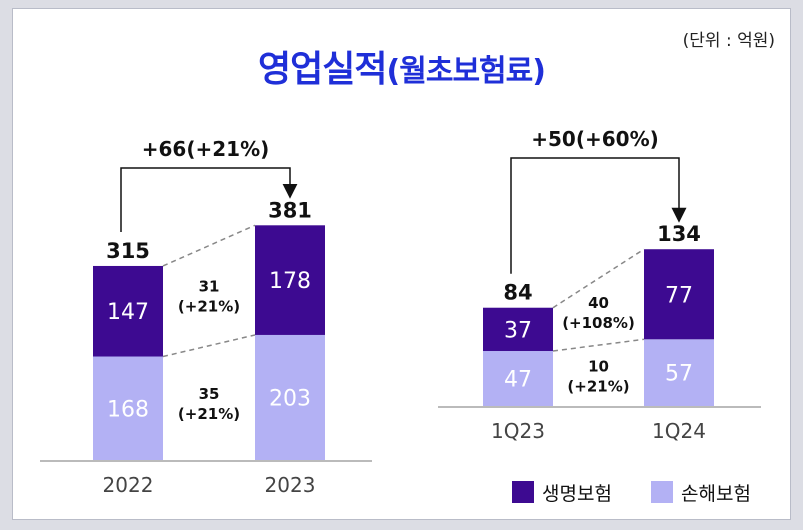 Image resolution: width=803 pixels, height=530 pixels. Describe the element at coordinates (598, 367) in the screenshot. I see `growth-nonlife-value-quarter: 10` at that location.